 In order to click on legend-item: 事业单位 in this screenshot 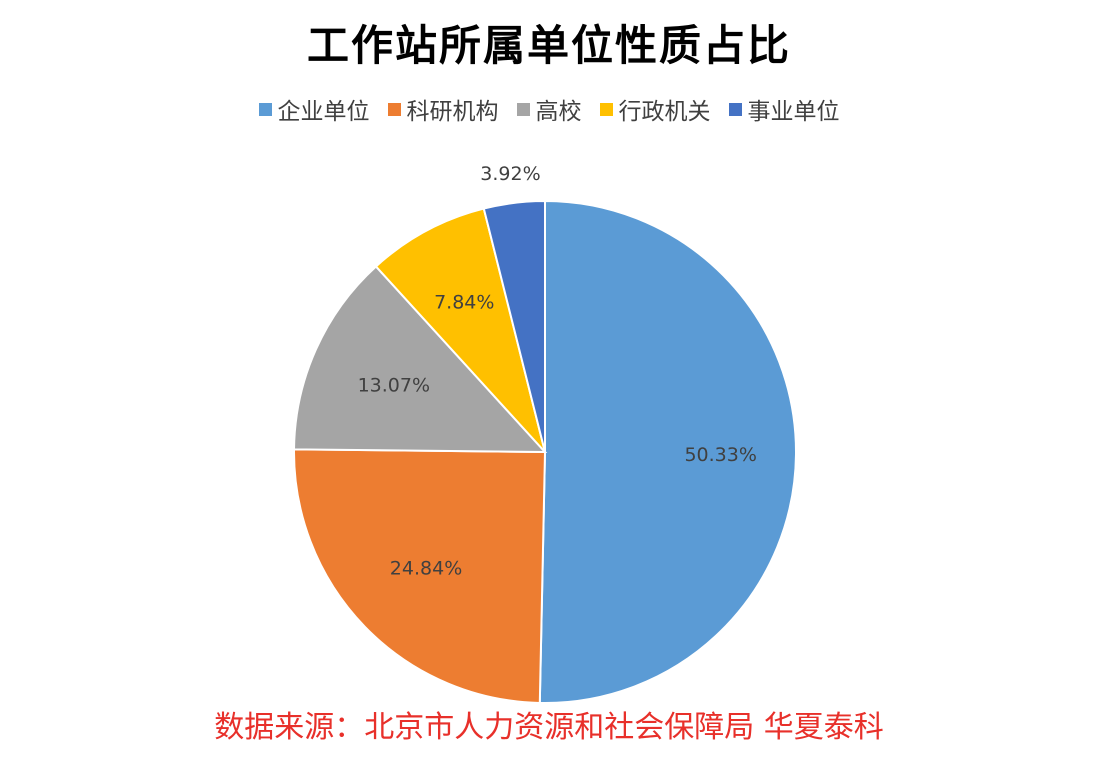, I will do `click(784, 109)`.